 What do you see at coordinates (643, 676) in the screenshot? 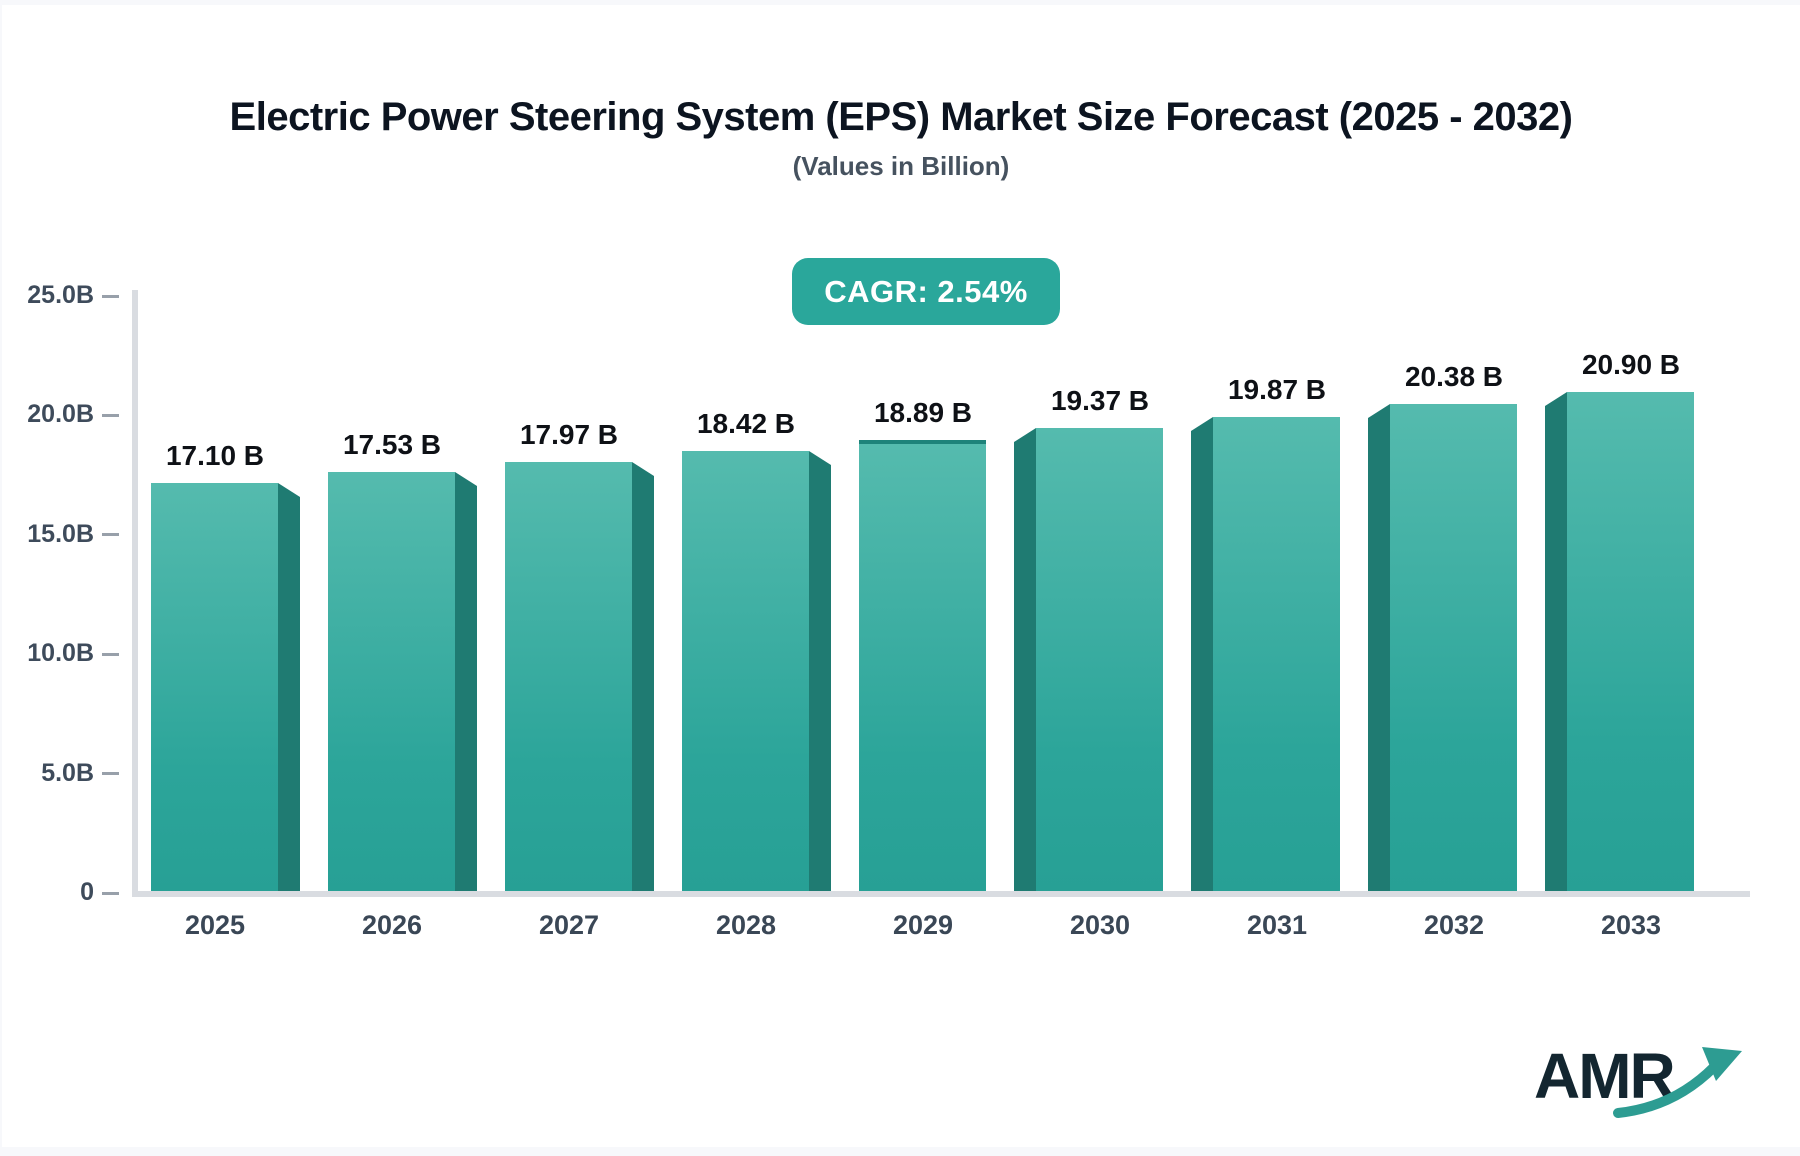
I see `bar-side-face-2027` at bounding box center [643, 676].